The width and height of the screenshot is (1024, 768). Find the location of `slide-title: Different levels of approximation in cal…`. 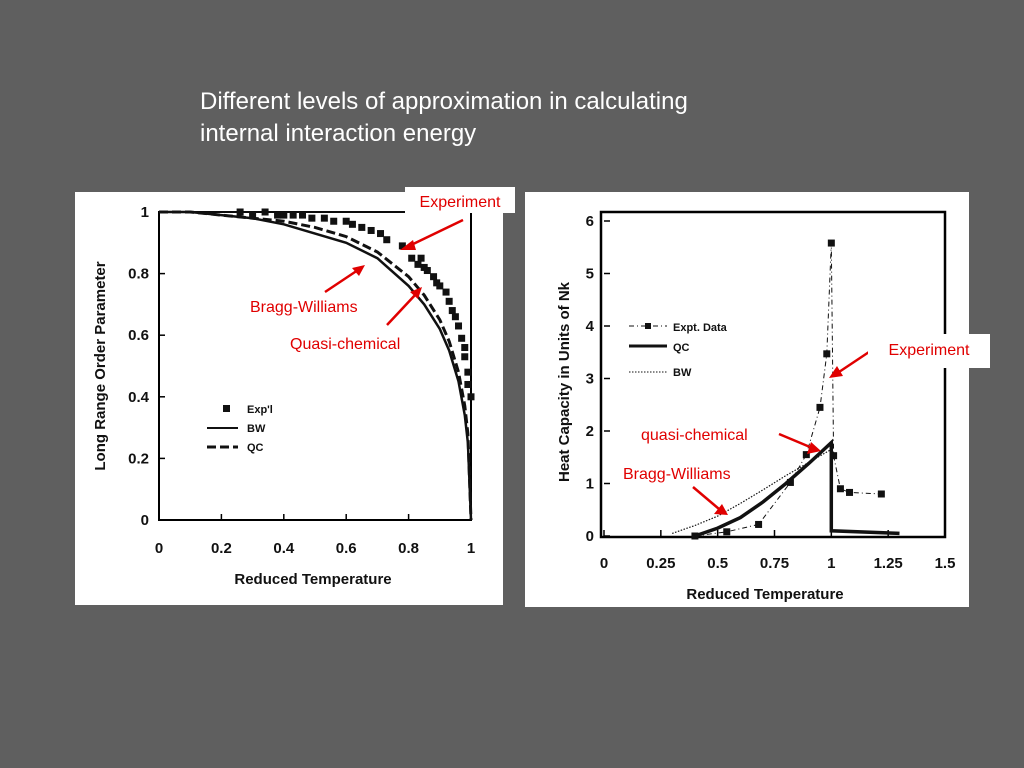

slide-title: Different levels of approximation in cal… is located at coordinates (510, 118).